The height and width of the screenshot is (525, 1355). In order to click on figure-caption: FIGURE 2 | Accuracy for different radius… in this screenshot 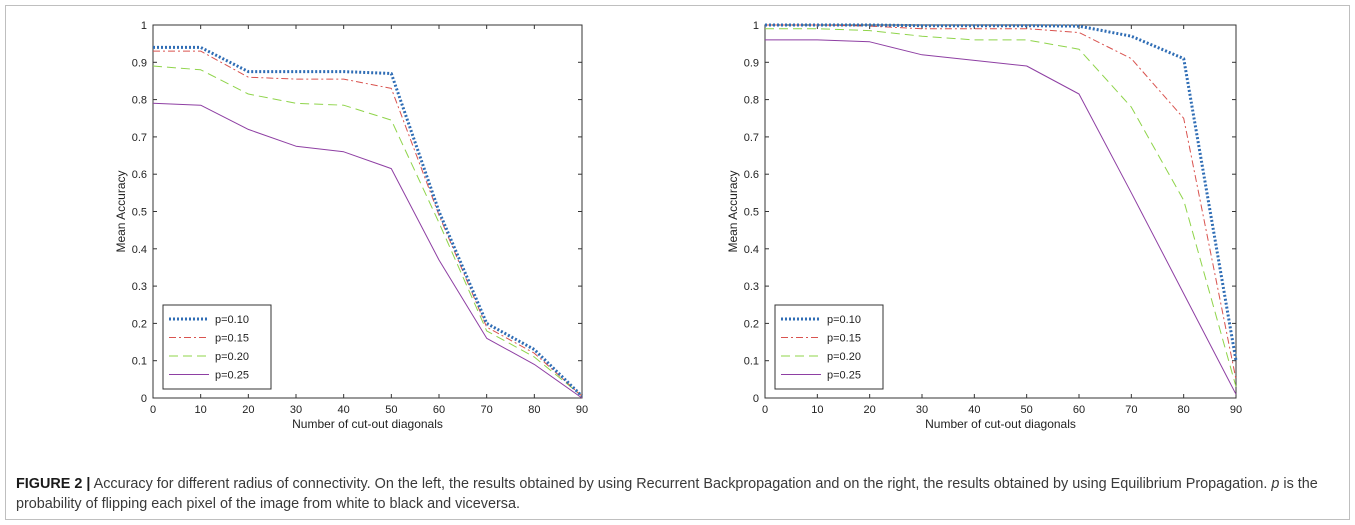, I will do `click(681, 494)`.